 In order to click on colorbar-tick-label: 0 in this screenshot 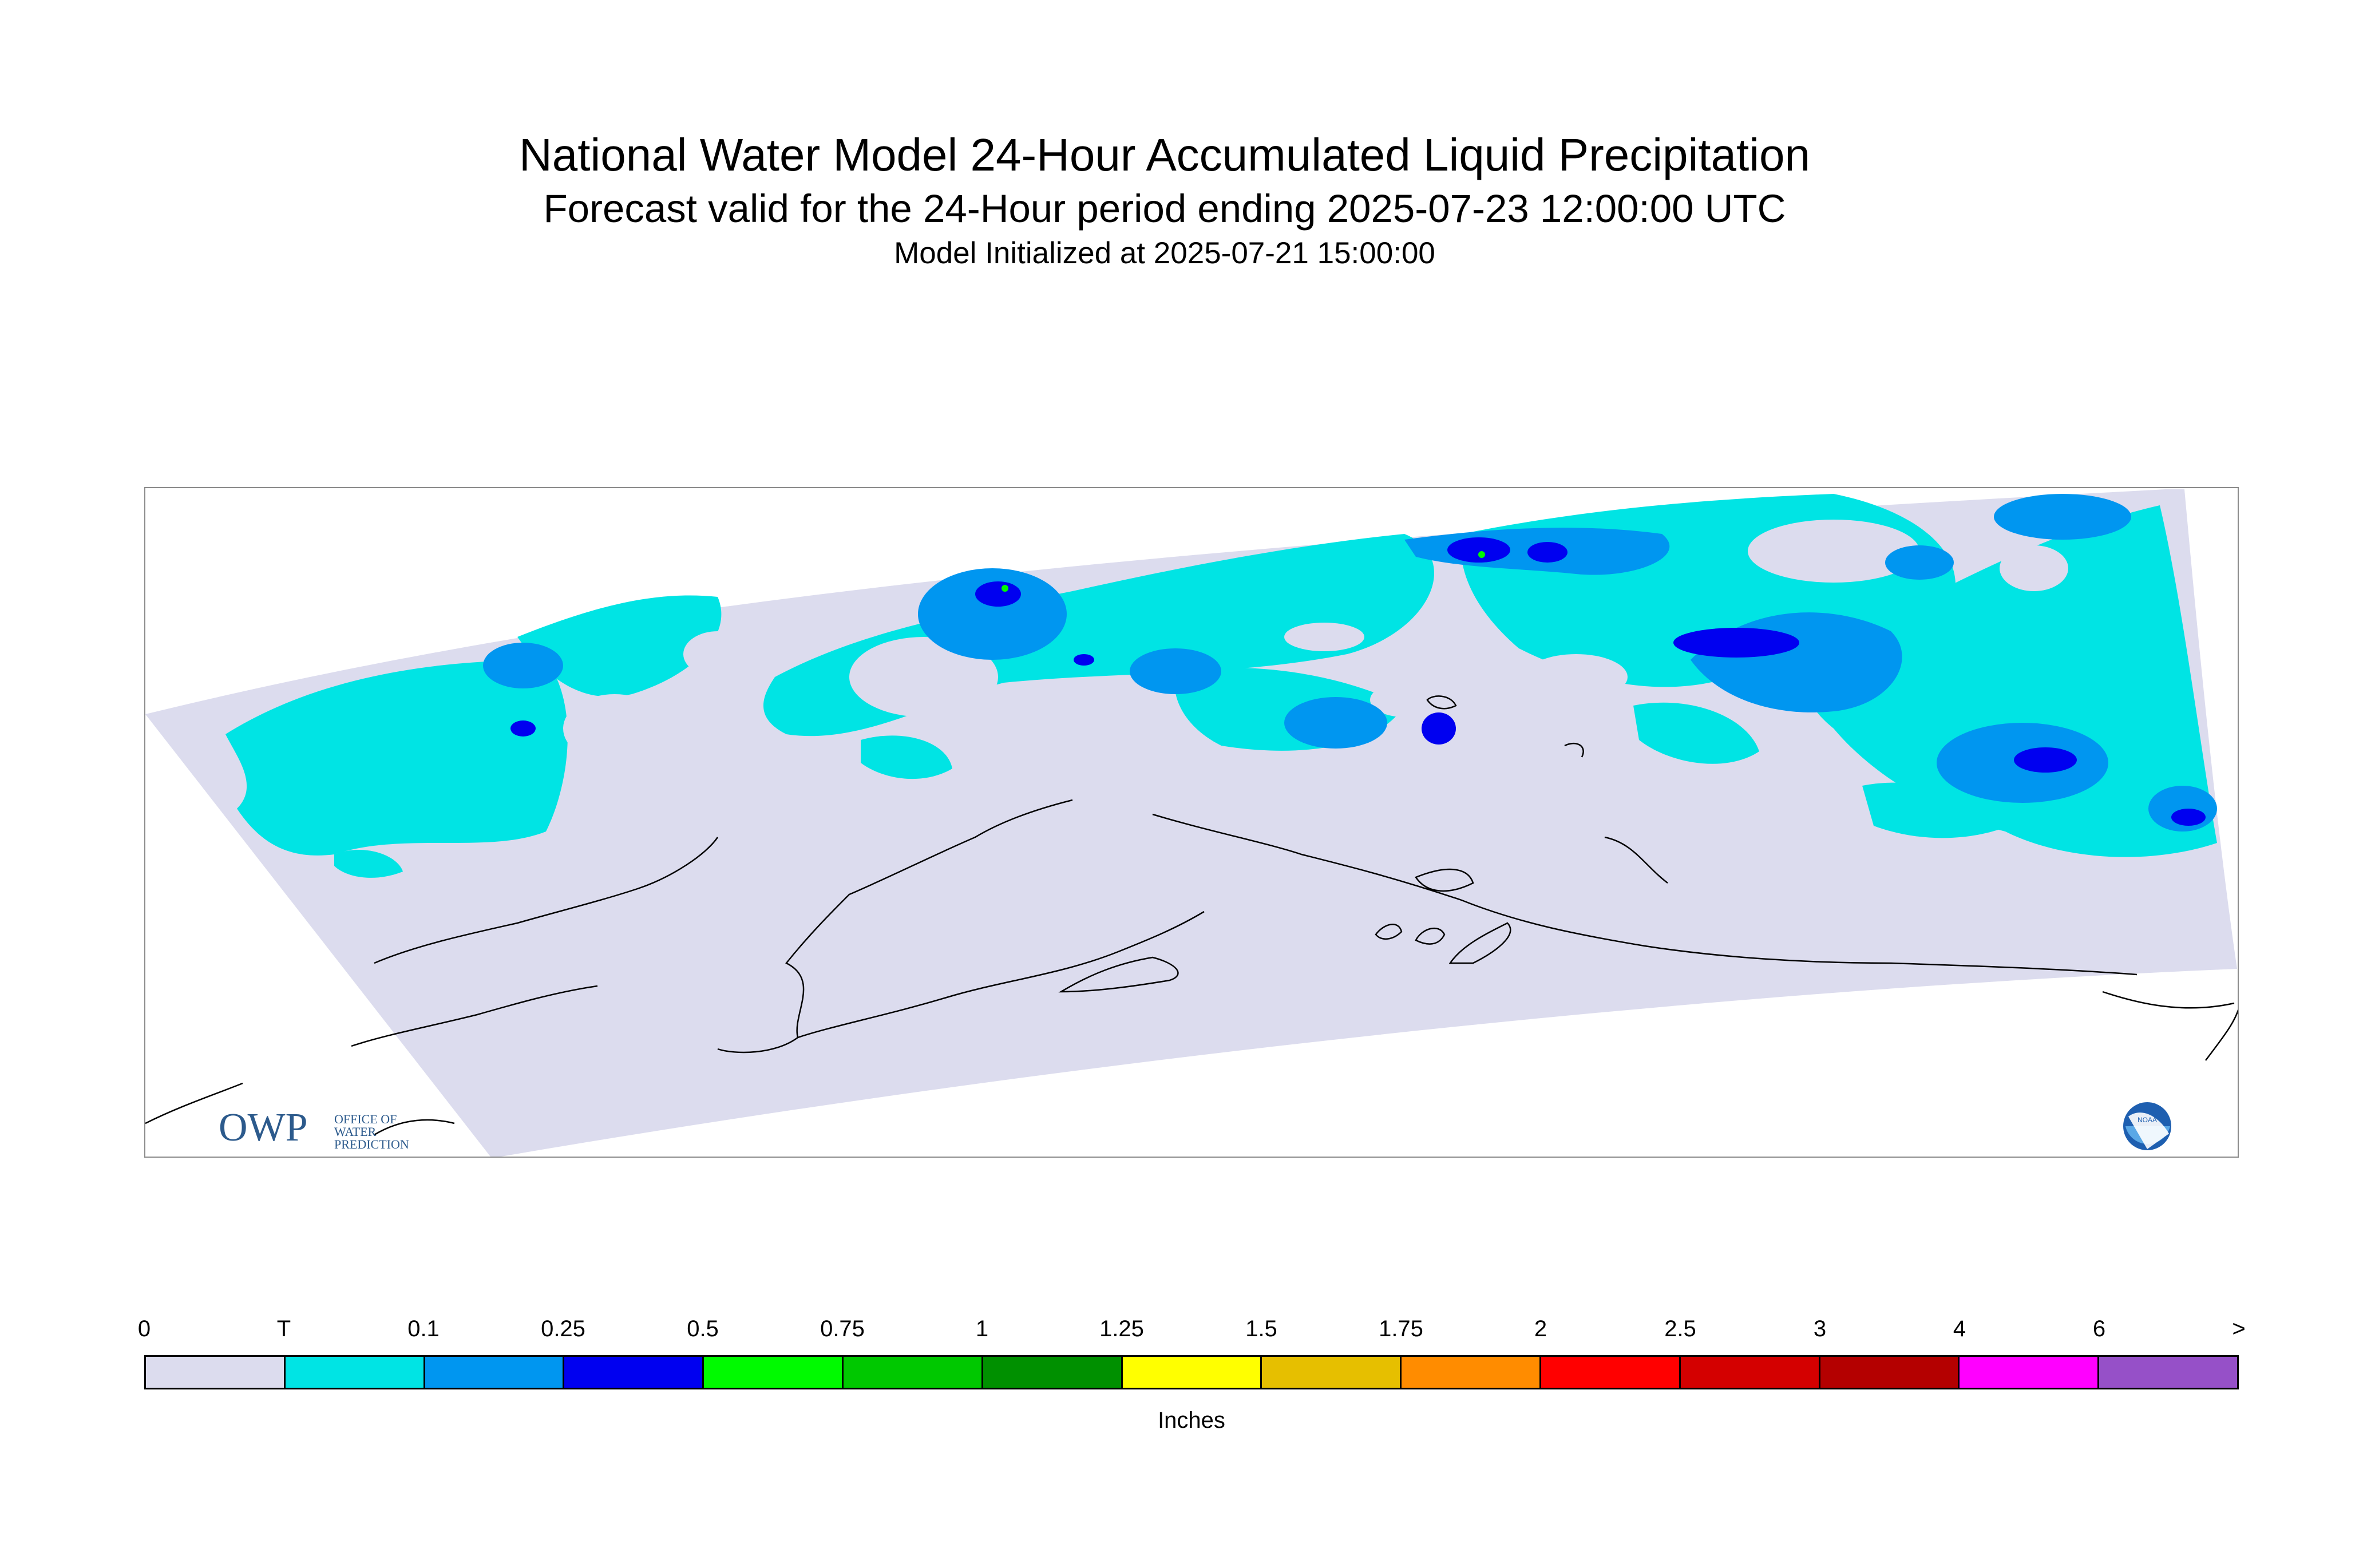, I will do `click(144, 1328)`.